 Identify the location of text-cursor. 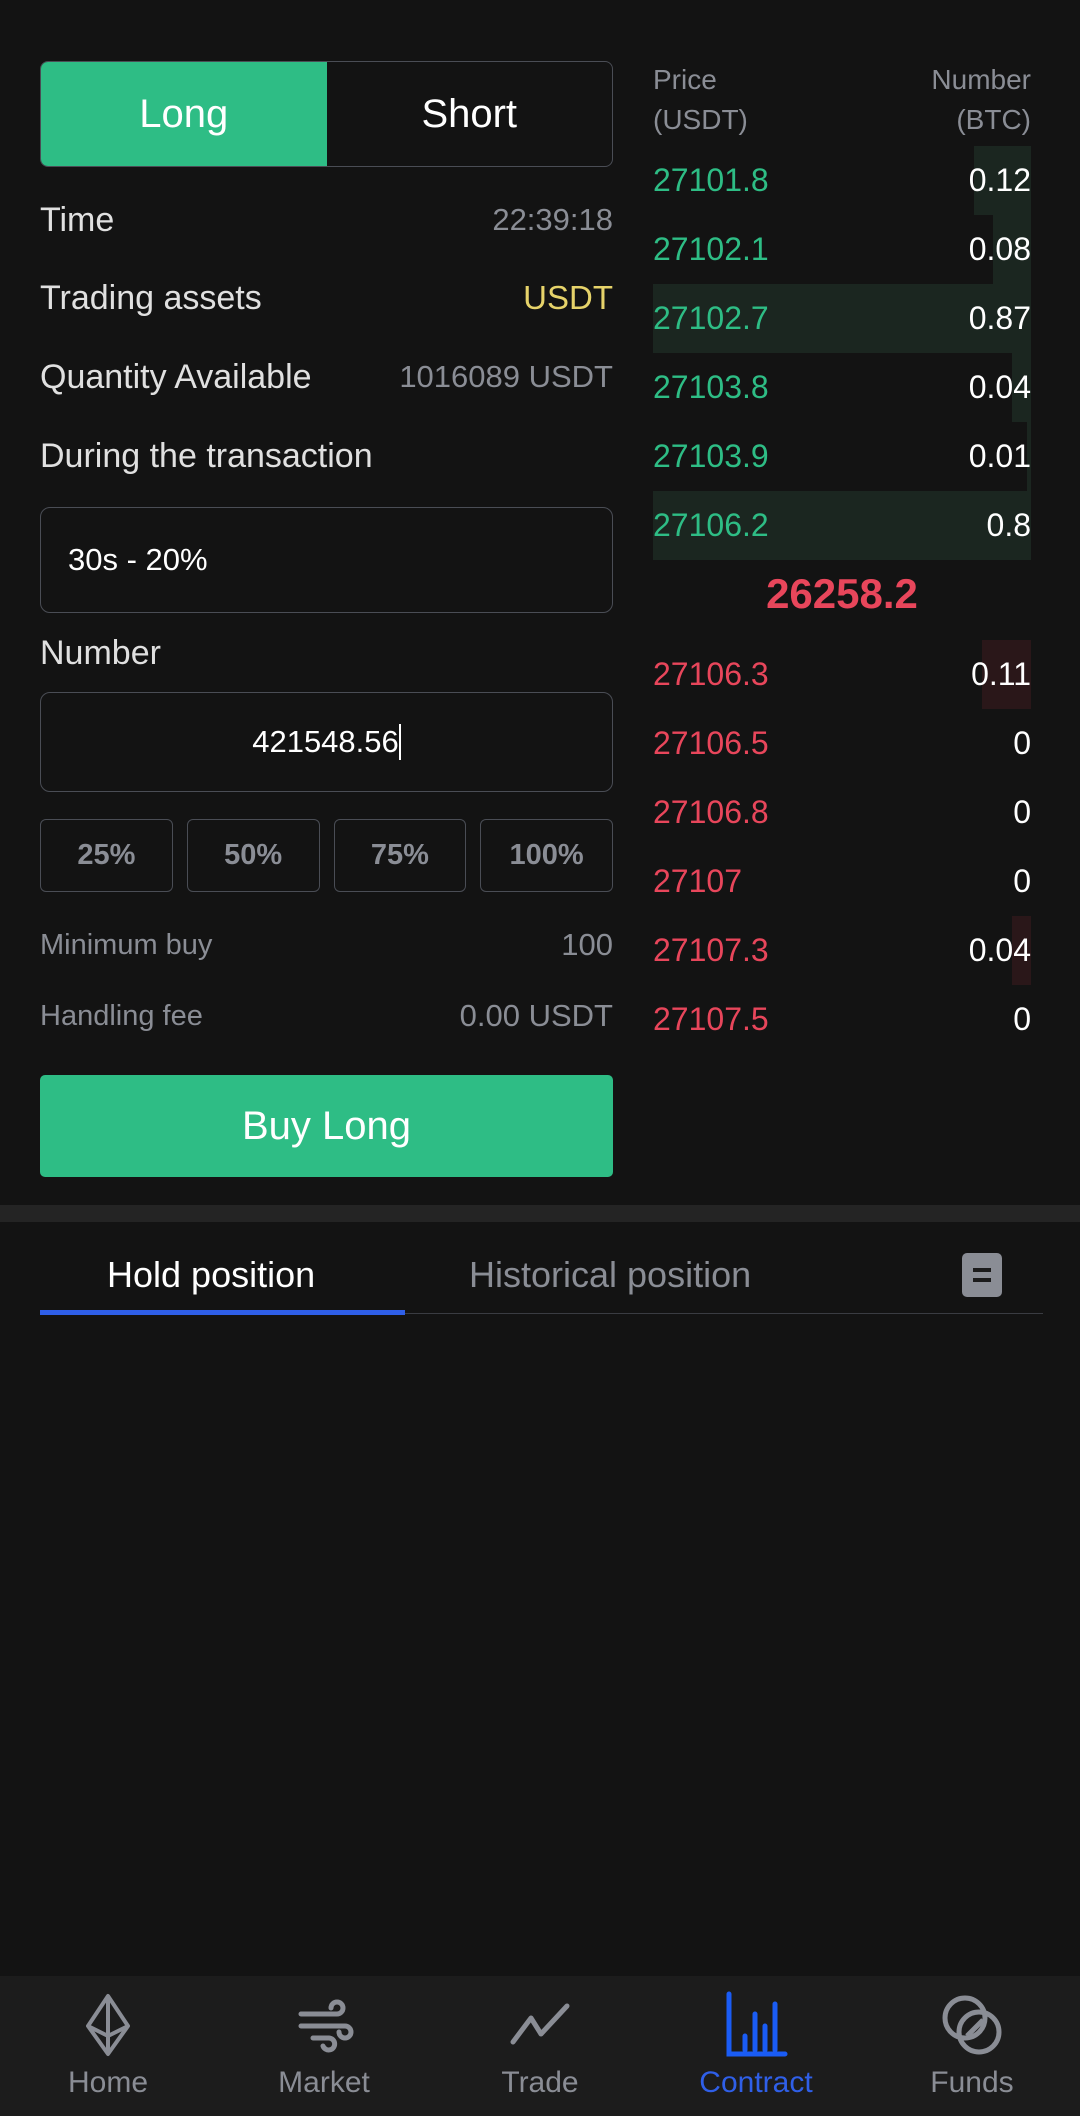
(399, 742).